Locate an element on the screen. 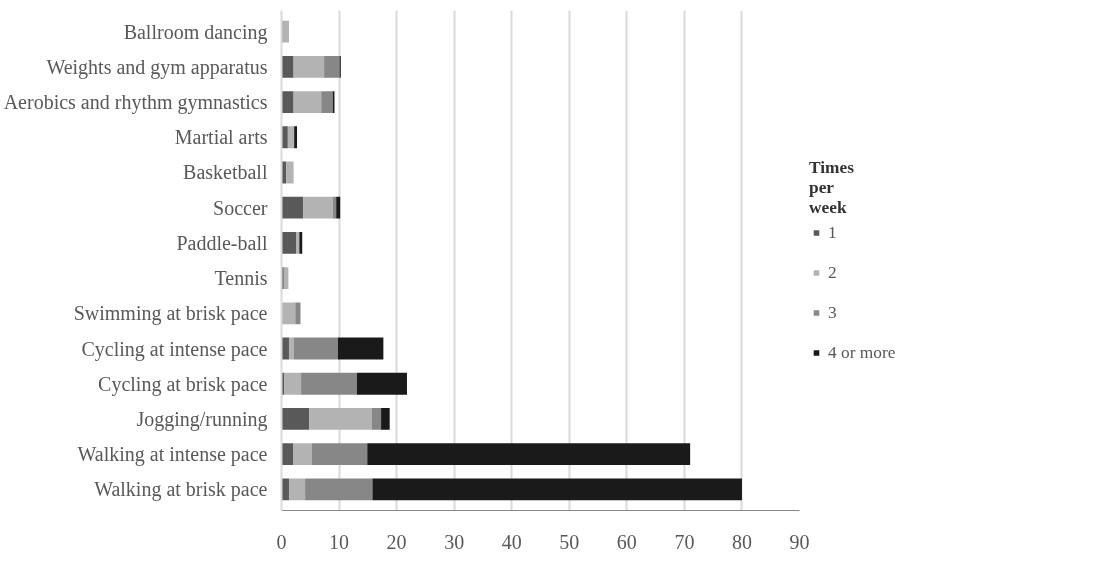 The image size is (1099, 587). legend-label: 1 is located at coordinates (833, 232).